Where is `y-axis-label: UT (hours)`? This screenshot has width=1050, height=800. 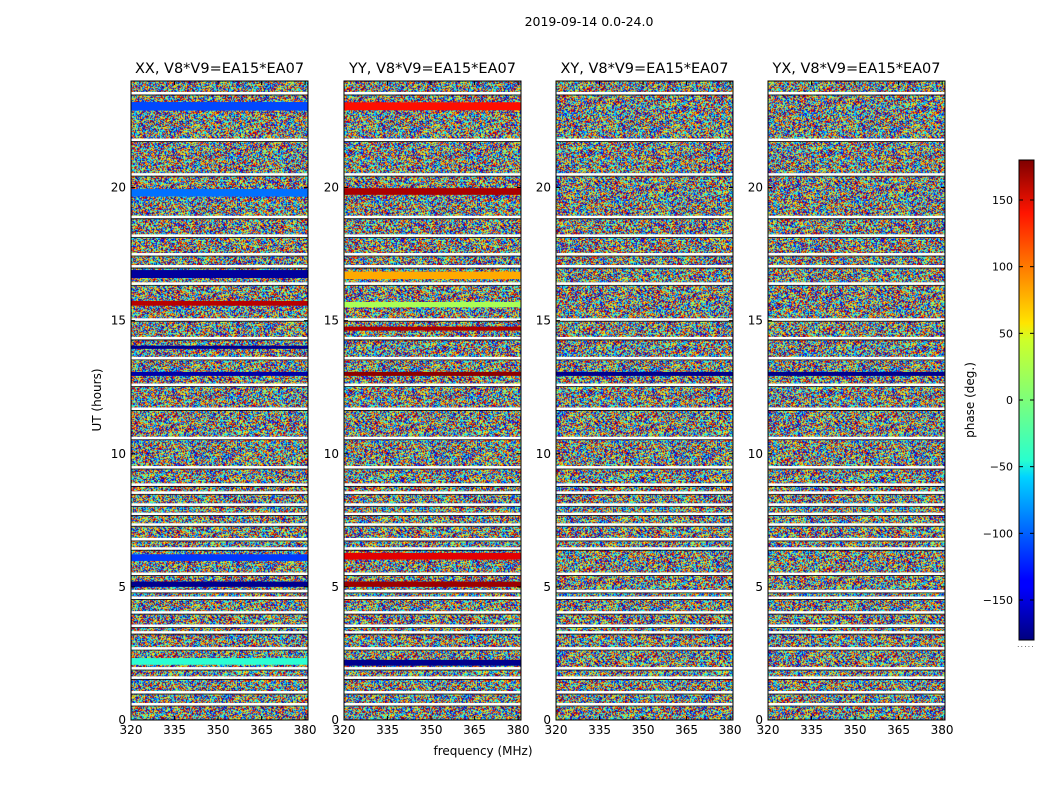
y-axis-label: UT (hours) is located at coordinates (97, 399).